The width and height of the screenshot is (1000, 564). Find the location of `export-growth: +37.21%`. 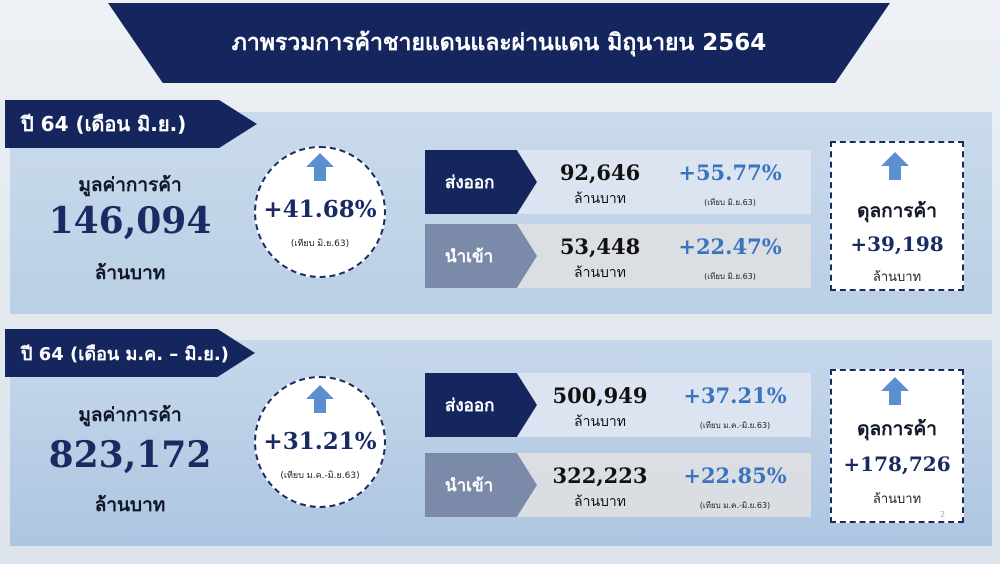

export-growth: +37.21% is located at coordinates (735, 395).